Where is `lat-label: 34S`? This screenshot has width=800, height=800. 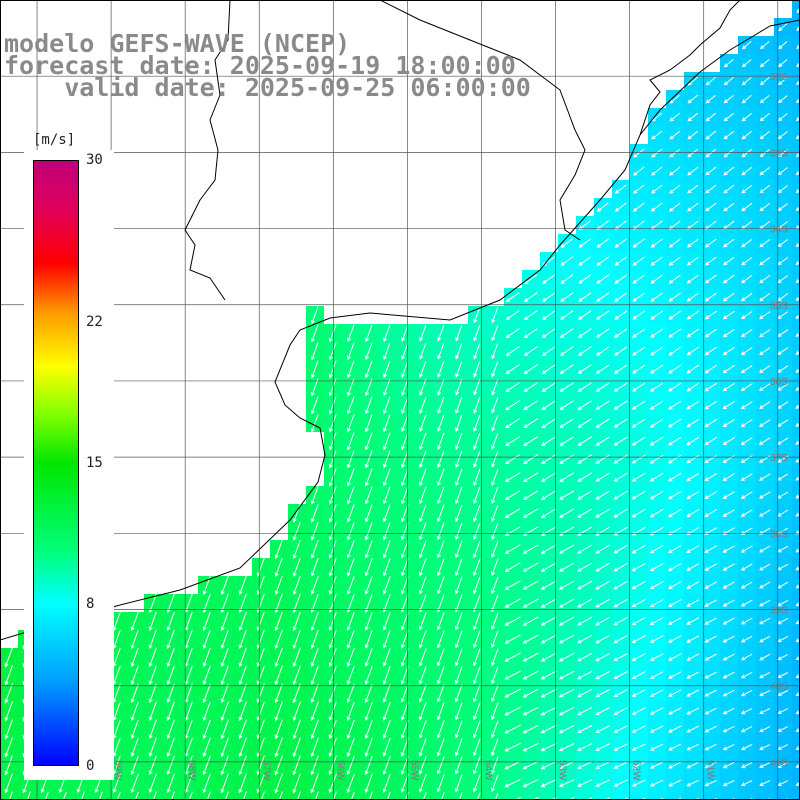 lat-label: 34S is located at coordinates (779, 230).